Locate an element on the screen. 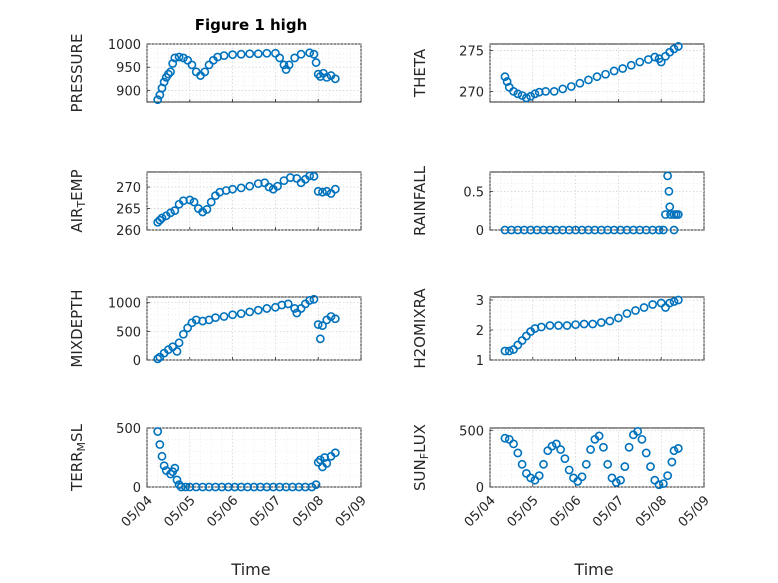 This screenshot has width=778, height=583. y-tick-label: 2 is located at coordinates (480, 331).